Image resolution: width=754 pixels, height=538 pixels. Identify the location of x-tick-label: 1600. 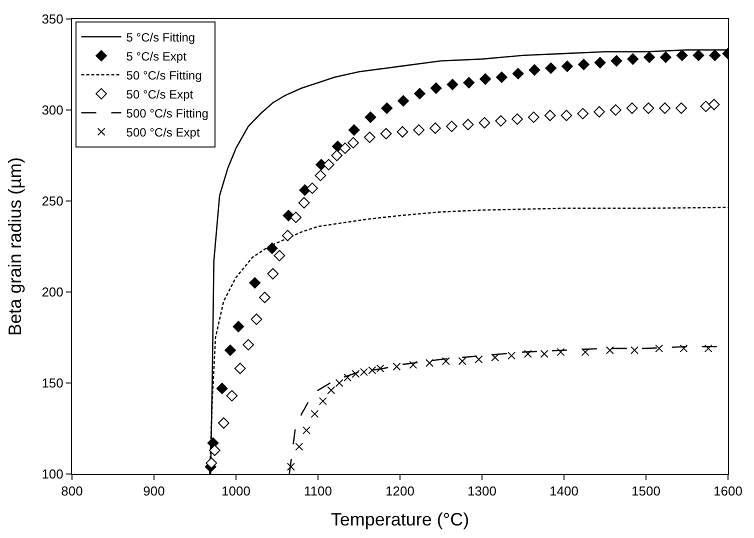
(728, 491).